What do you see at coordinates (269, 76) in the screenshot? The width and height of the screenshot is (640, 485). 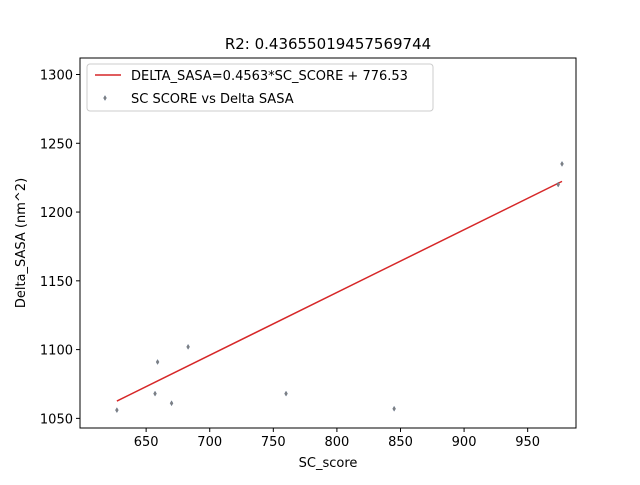 I see `legend-fit-line-label: DELTA_SASA=0.4563*SC_SCORE + 776.53` at bounding box center [269, 76].